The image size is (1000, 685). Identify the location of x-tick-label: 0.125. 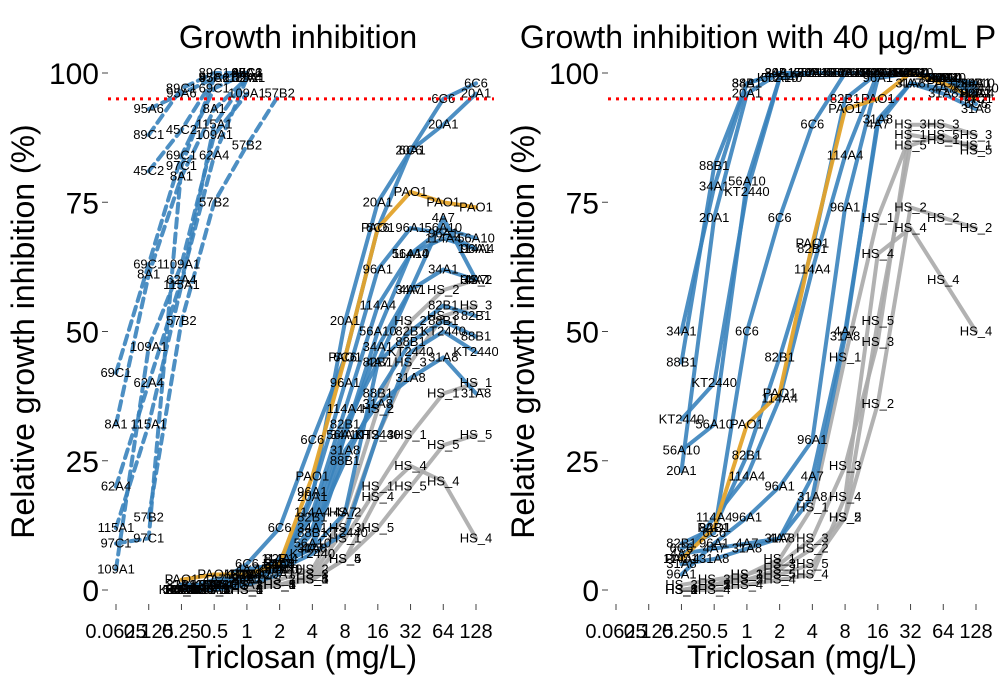
(649, 632).